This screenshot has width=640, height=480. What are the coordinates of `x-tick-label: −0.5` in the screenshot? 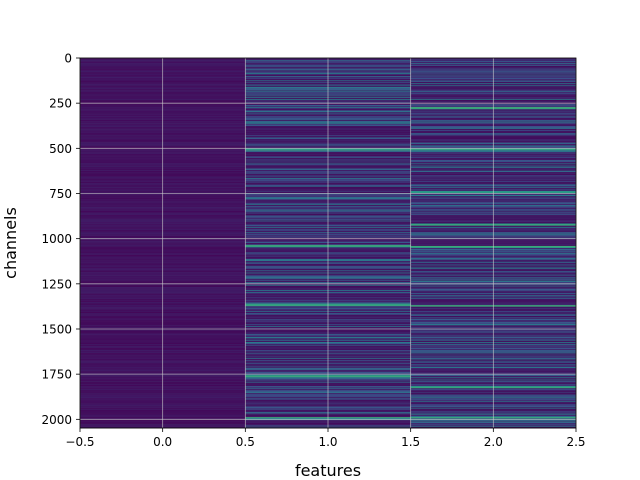 It's located at (79, 442).